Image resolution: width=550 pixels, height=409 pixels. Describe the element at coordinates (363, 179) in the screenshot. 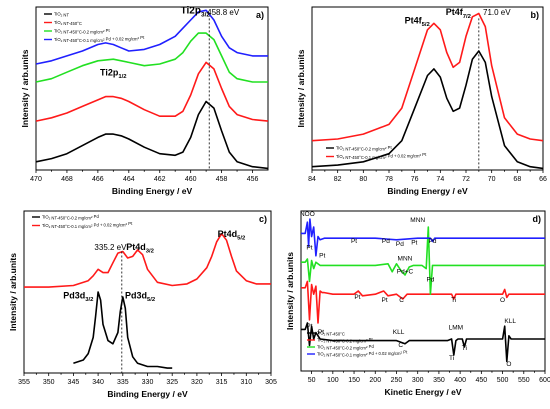

I see `x-tick-label: 80` at that location.